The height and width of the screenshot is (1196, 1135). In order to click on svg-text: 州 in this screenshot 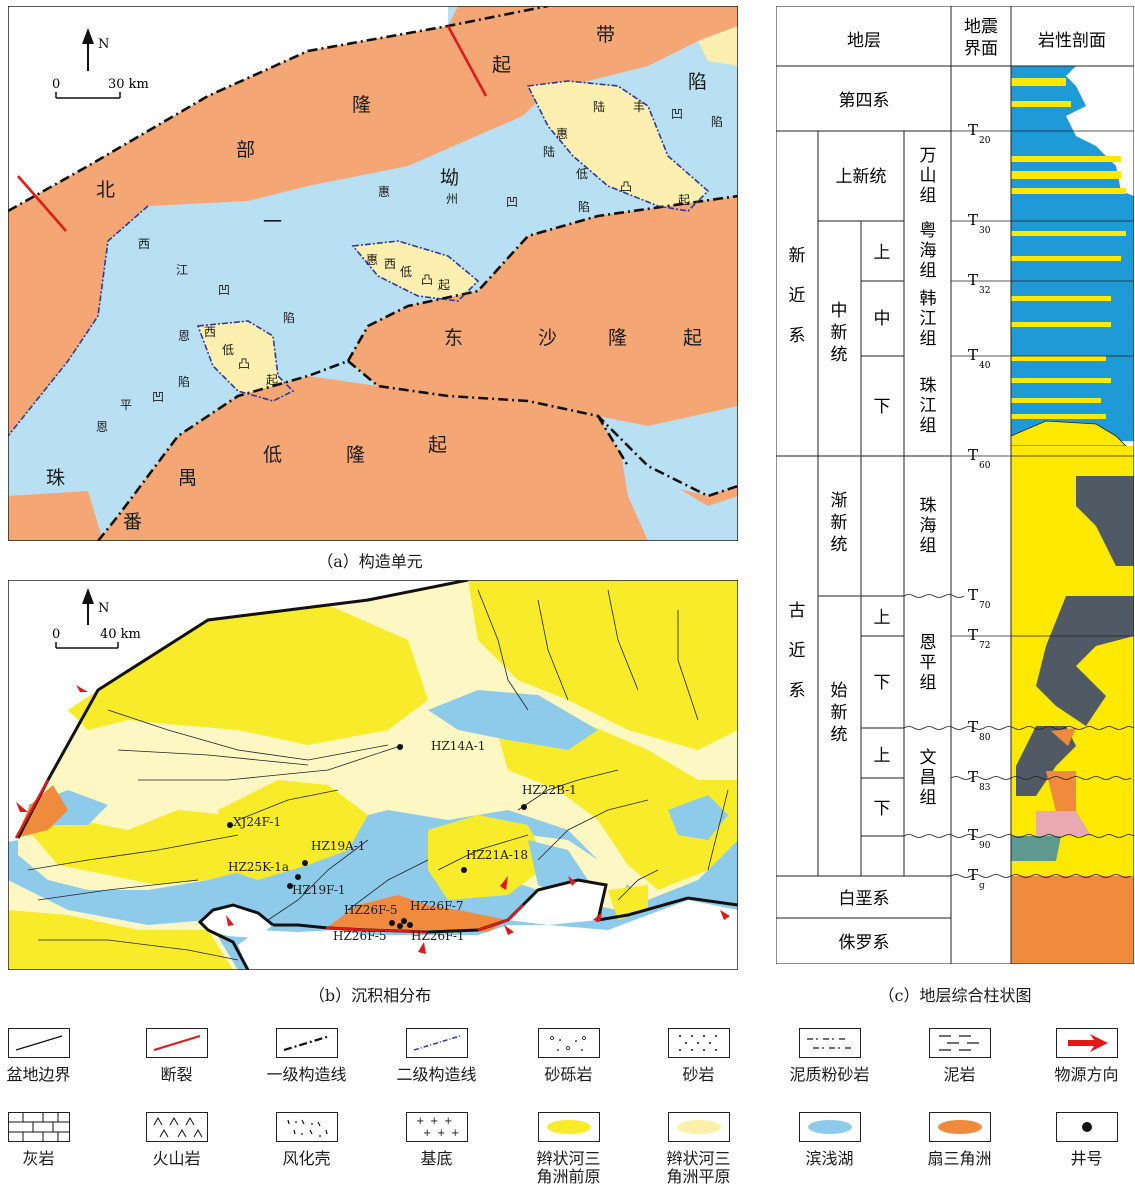, I will do `click(452, 199)`.